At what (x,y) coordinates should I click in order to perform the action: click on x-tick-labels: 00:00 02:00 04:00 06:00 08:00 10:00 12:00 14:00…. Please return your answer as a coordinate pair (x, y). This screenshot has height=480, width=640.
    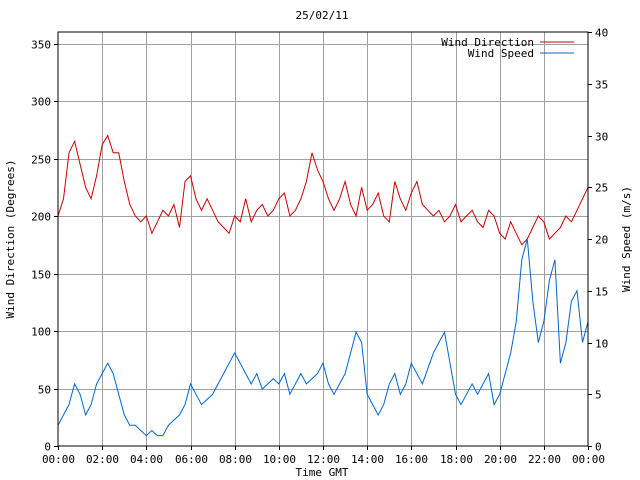
    Looking at the image, I should click on (323, 459).